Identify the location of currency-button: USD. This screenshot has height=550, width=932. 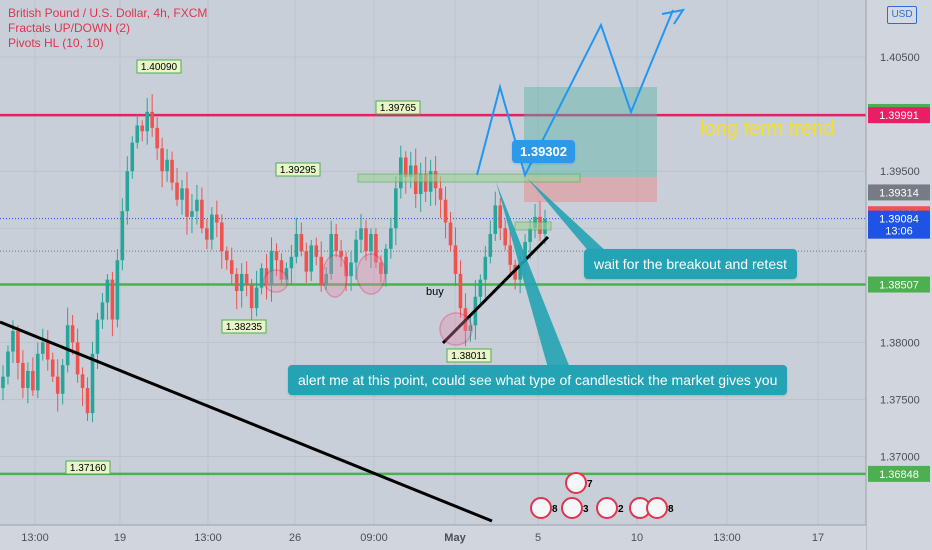
(902, 15).